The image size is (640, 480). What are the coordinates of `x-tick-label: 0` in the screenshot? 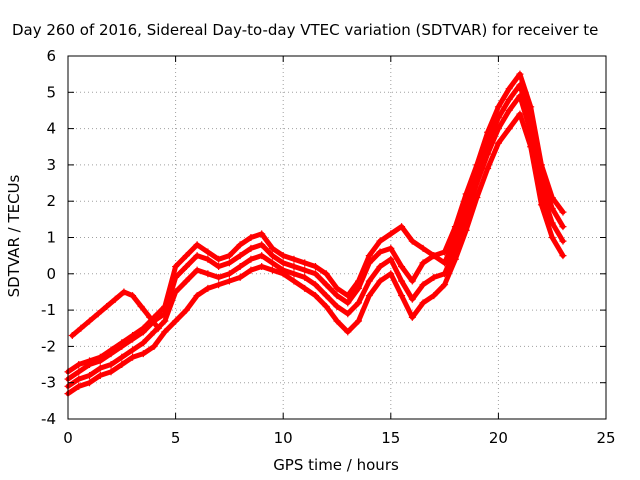 It's located at (68, 438).